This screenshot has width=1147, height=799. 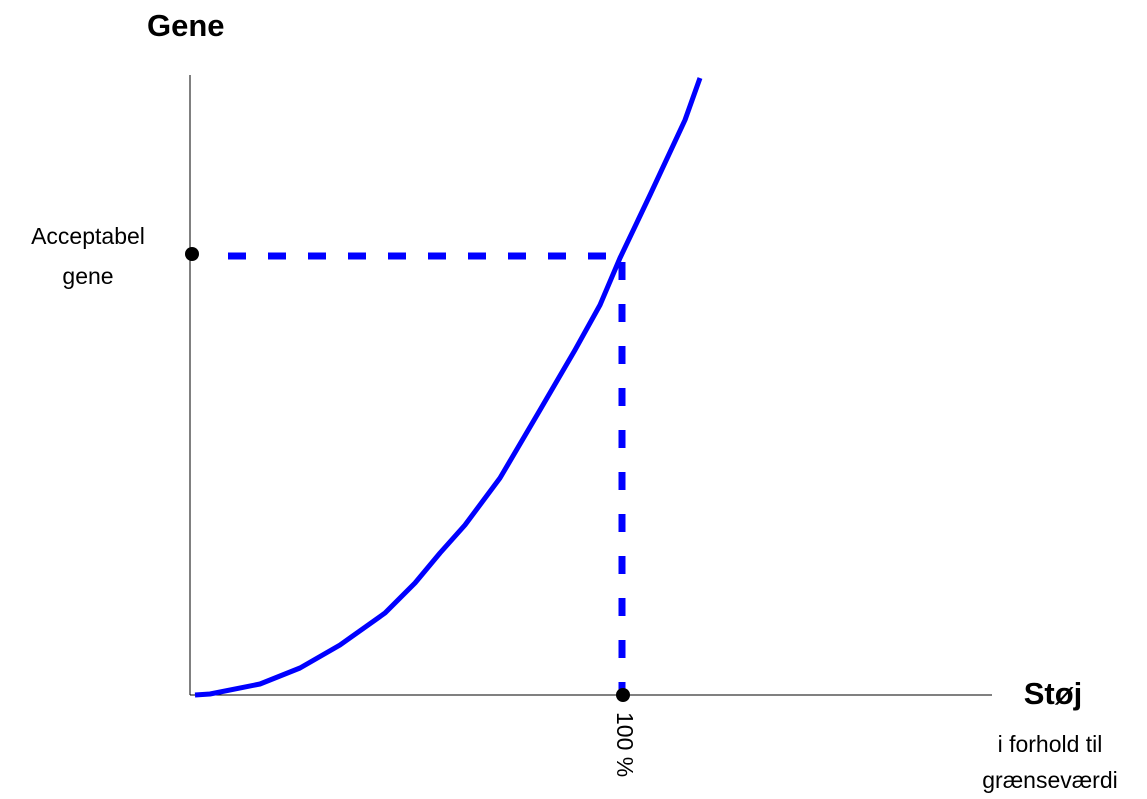 I want to click on threshold-label: Acceptabel, so click(x=88, y=236).